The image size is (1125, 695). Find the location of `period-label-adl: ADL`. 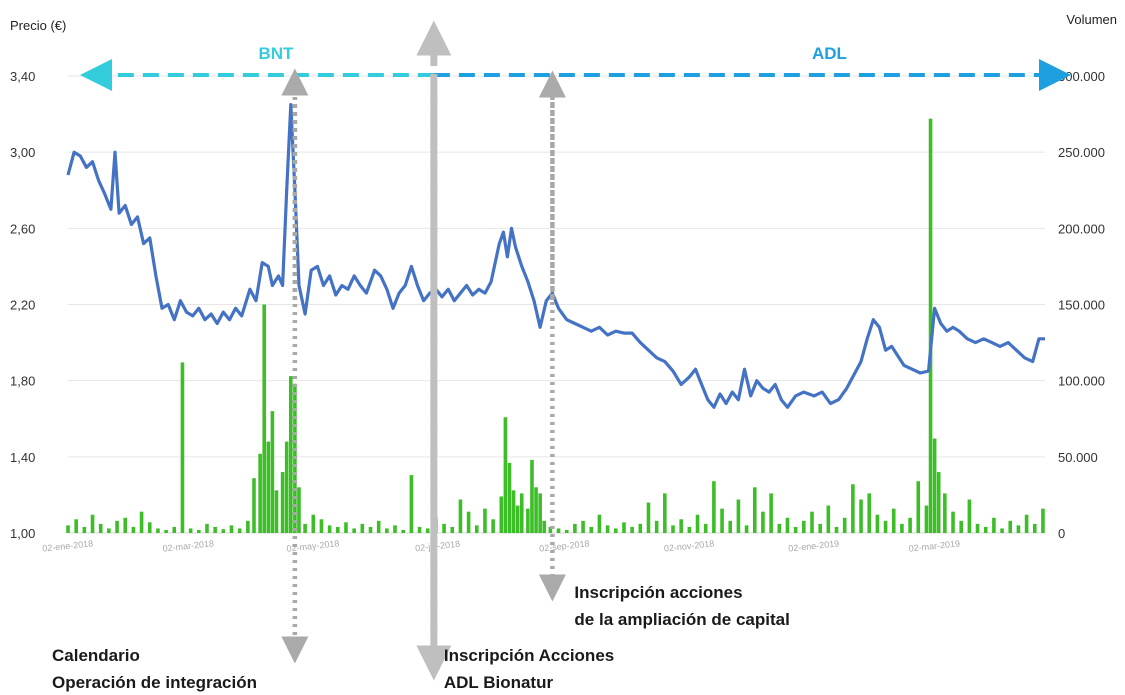

period-label-adl: ADL is located at coordinates (829, 53).